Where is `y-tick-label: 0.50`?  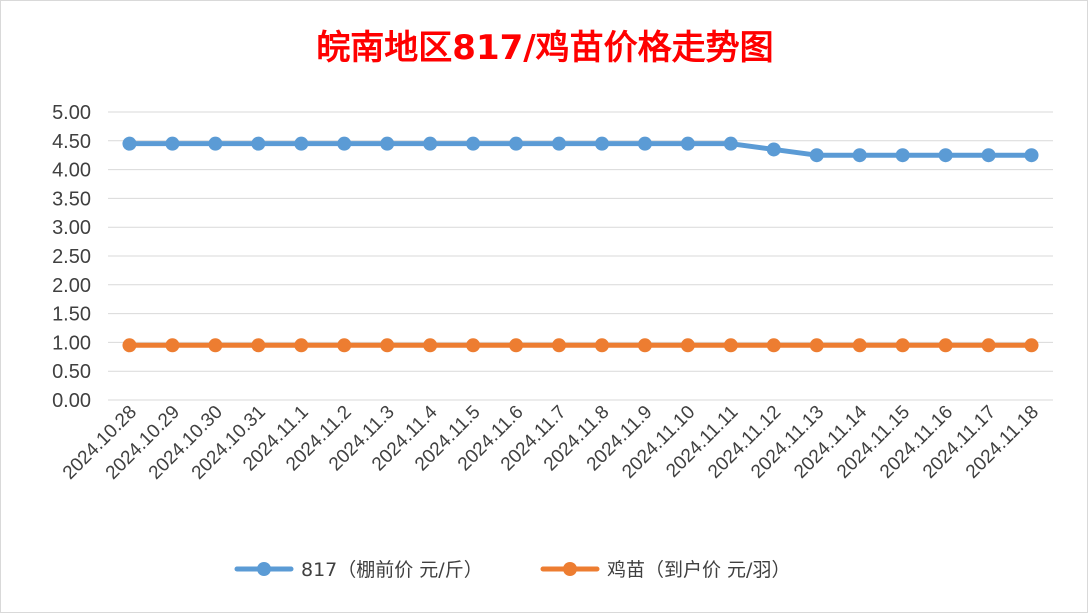
y-tick-label: 0.50 is located at coordinates (71, 372).